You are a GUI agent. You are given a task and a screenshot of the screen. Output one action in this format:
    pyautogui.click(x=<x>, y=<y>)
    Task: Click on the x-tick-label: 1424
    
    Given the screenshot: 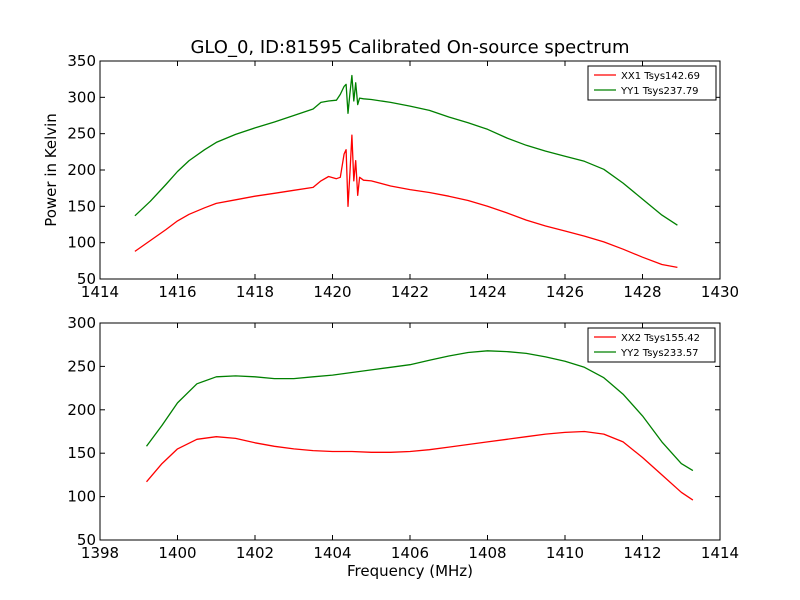 What is the action you would take?
    pyautogui.click(x=487, y=292)
    